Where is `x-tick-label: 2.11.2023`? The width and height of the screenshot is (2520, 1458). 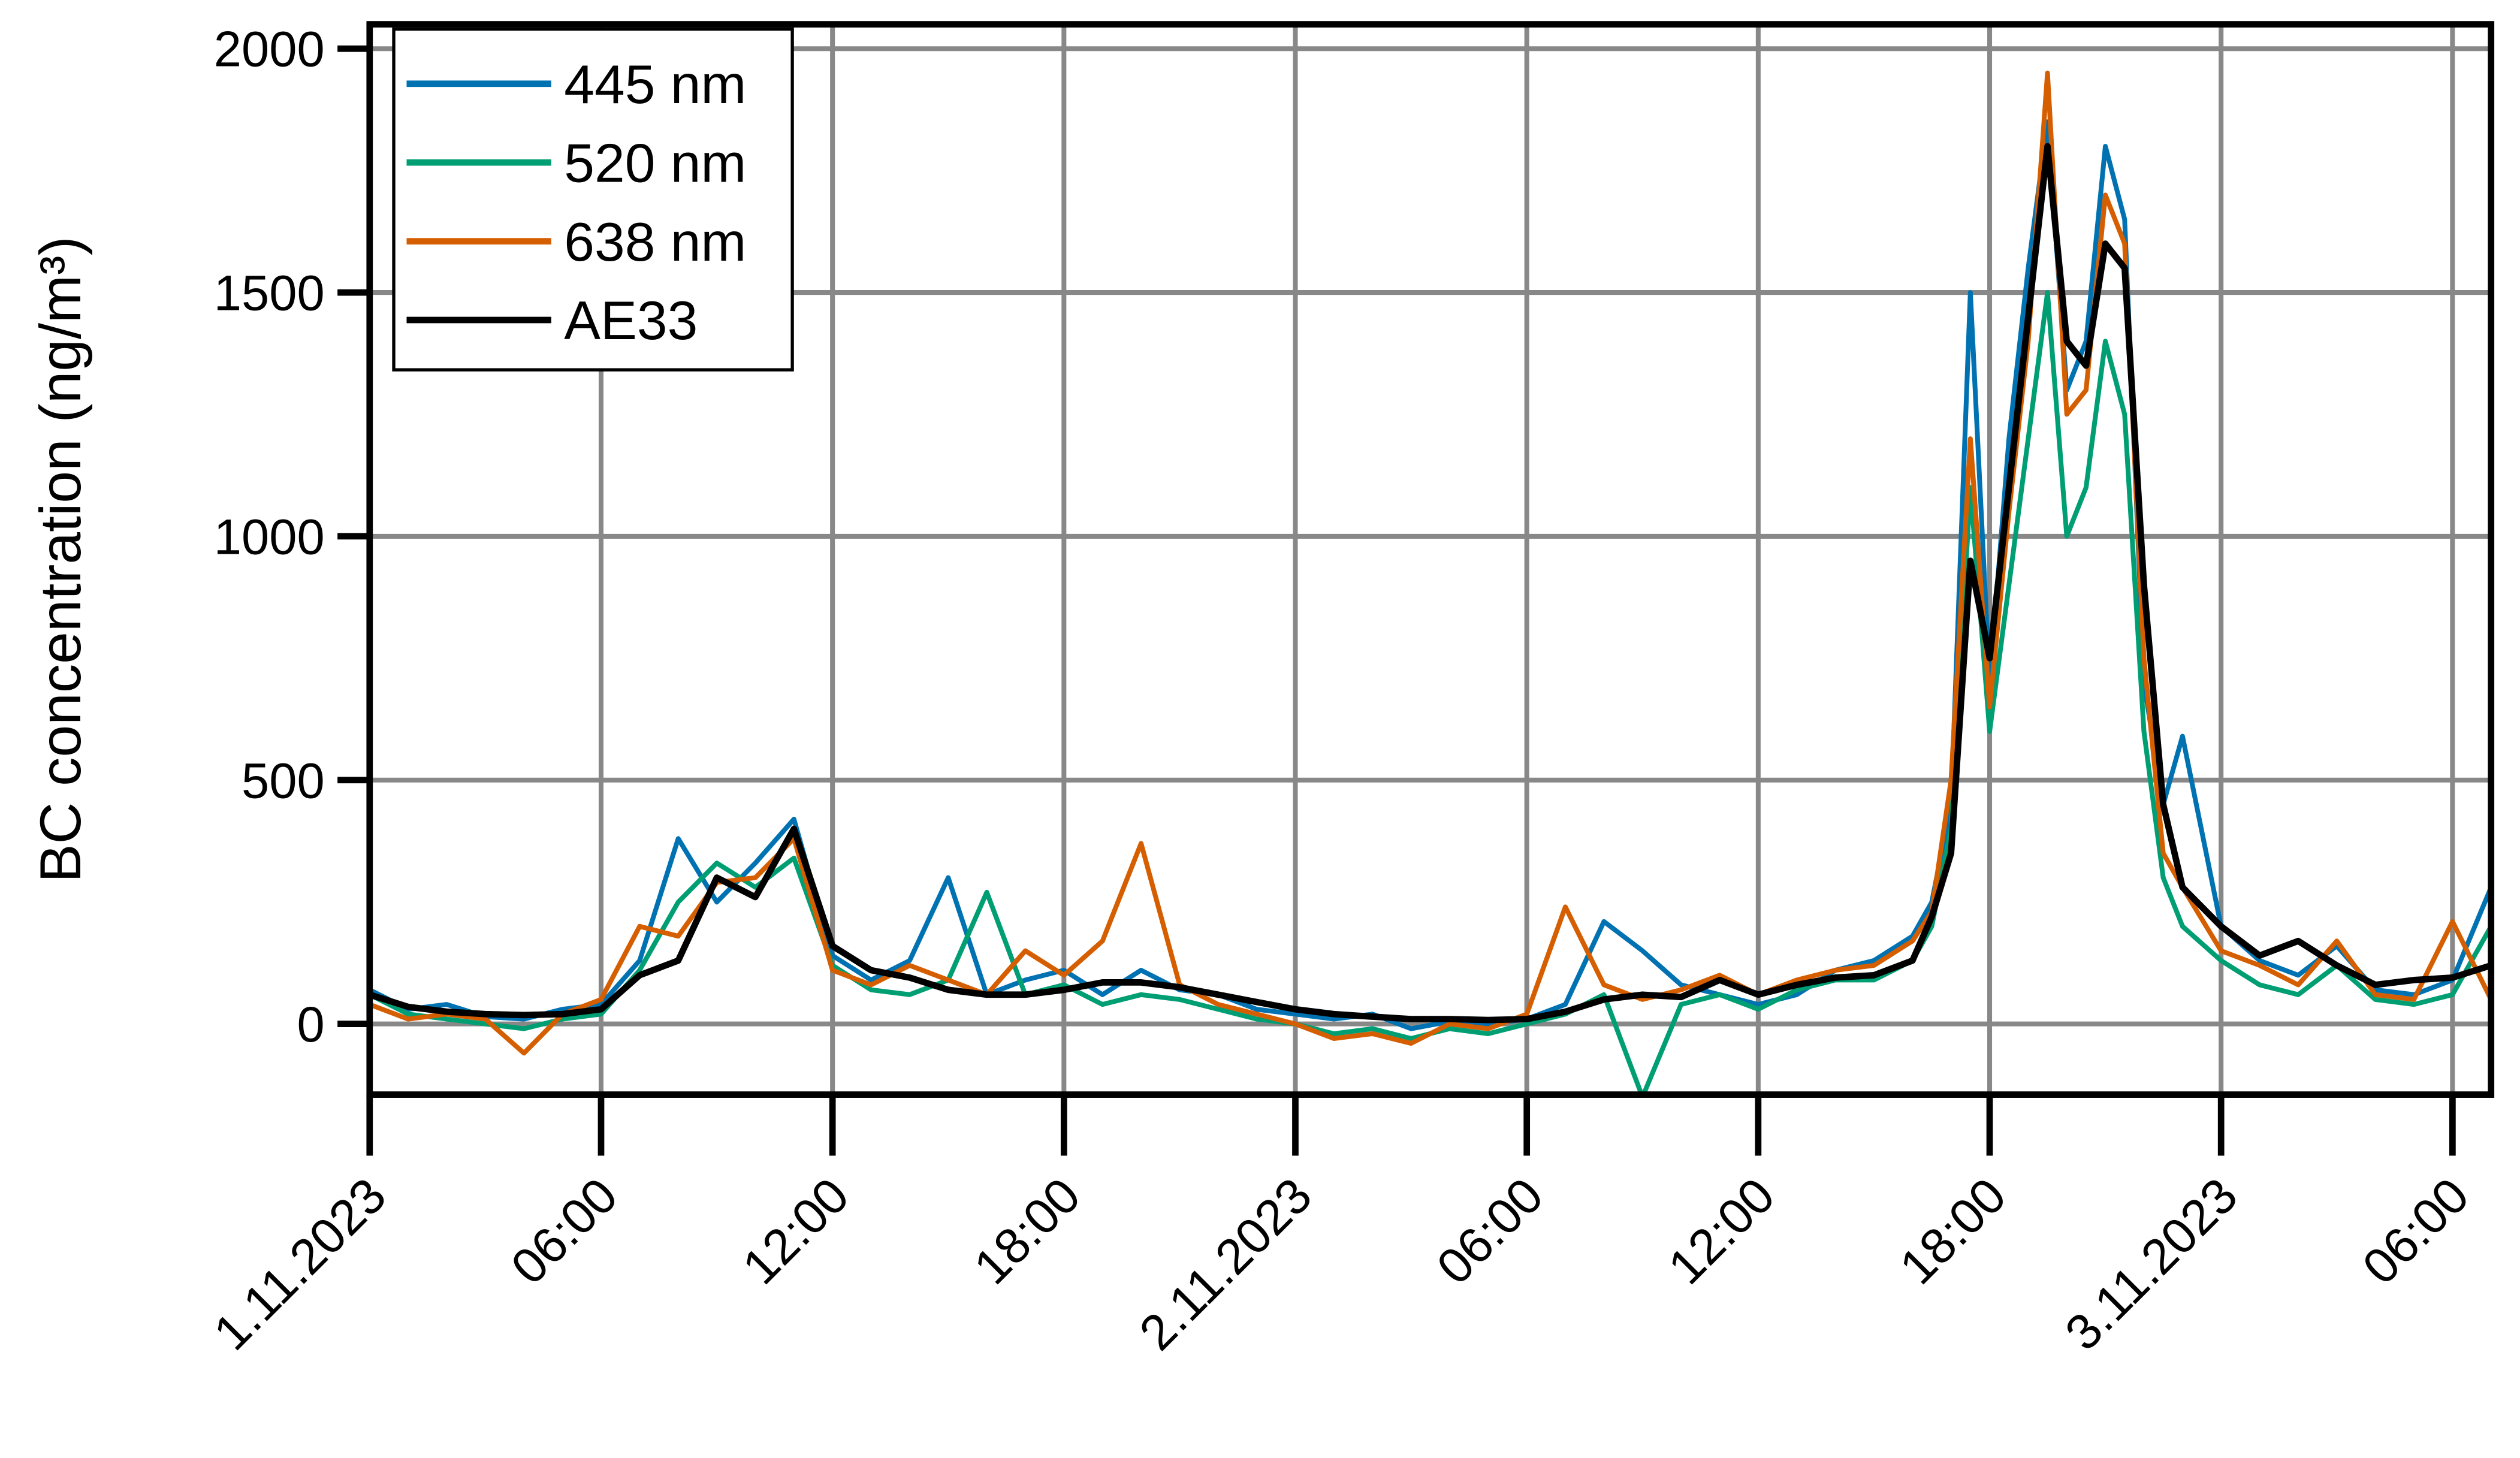
x-tick-label: 2.11.2023 is located at coordinates (1226, 1264).